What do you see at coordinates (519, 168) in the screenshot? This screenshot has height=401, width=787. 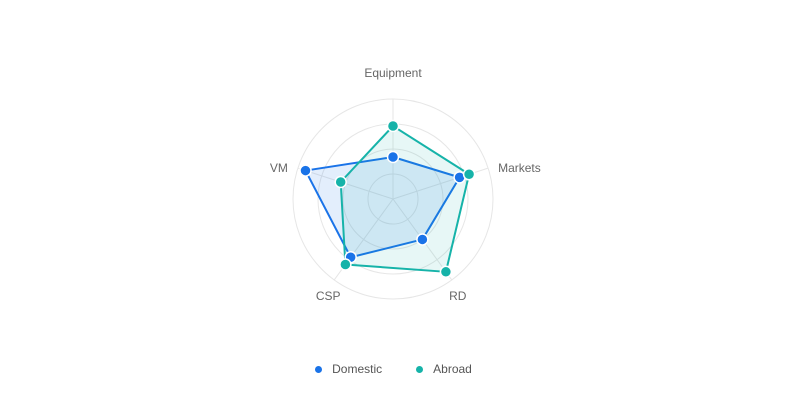 I see `axis-label-markets: Markets` at bounding box center [519, 168].